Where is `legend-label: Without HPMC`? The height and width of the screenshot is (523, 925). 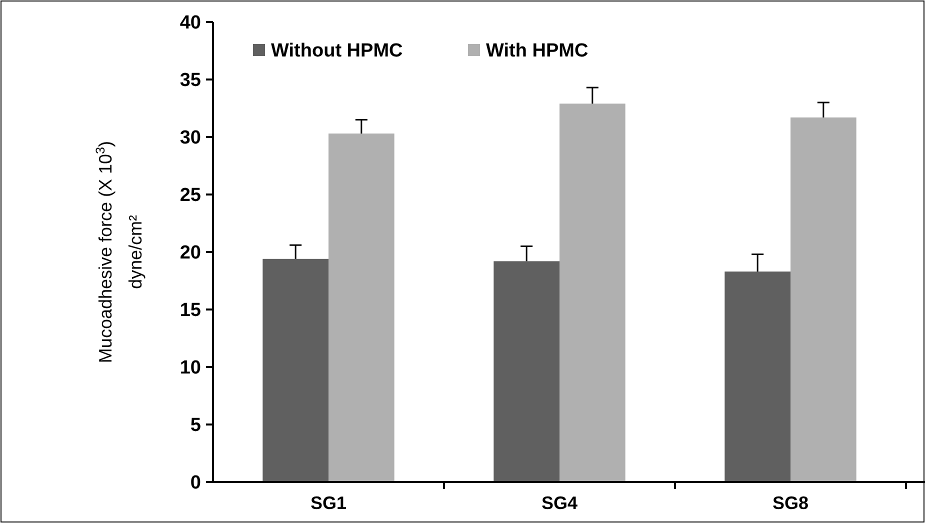 legend-label: Without HPMC is located at coordinates (337, 51).